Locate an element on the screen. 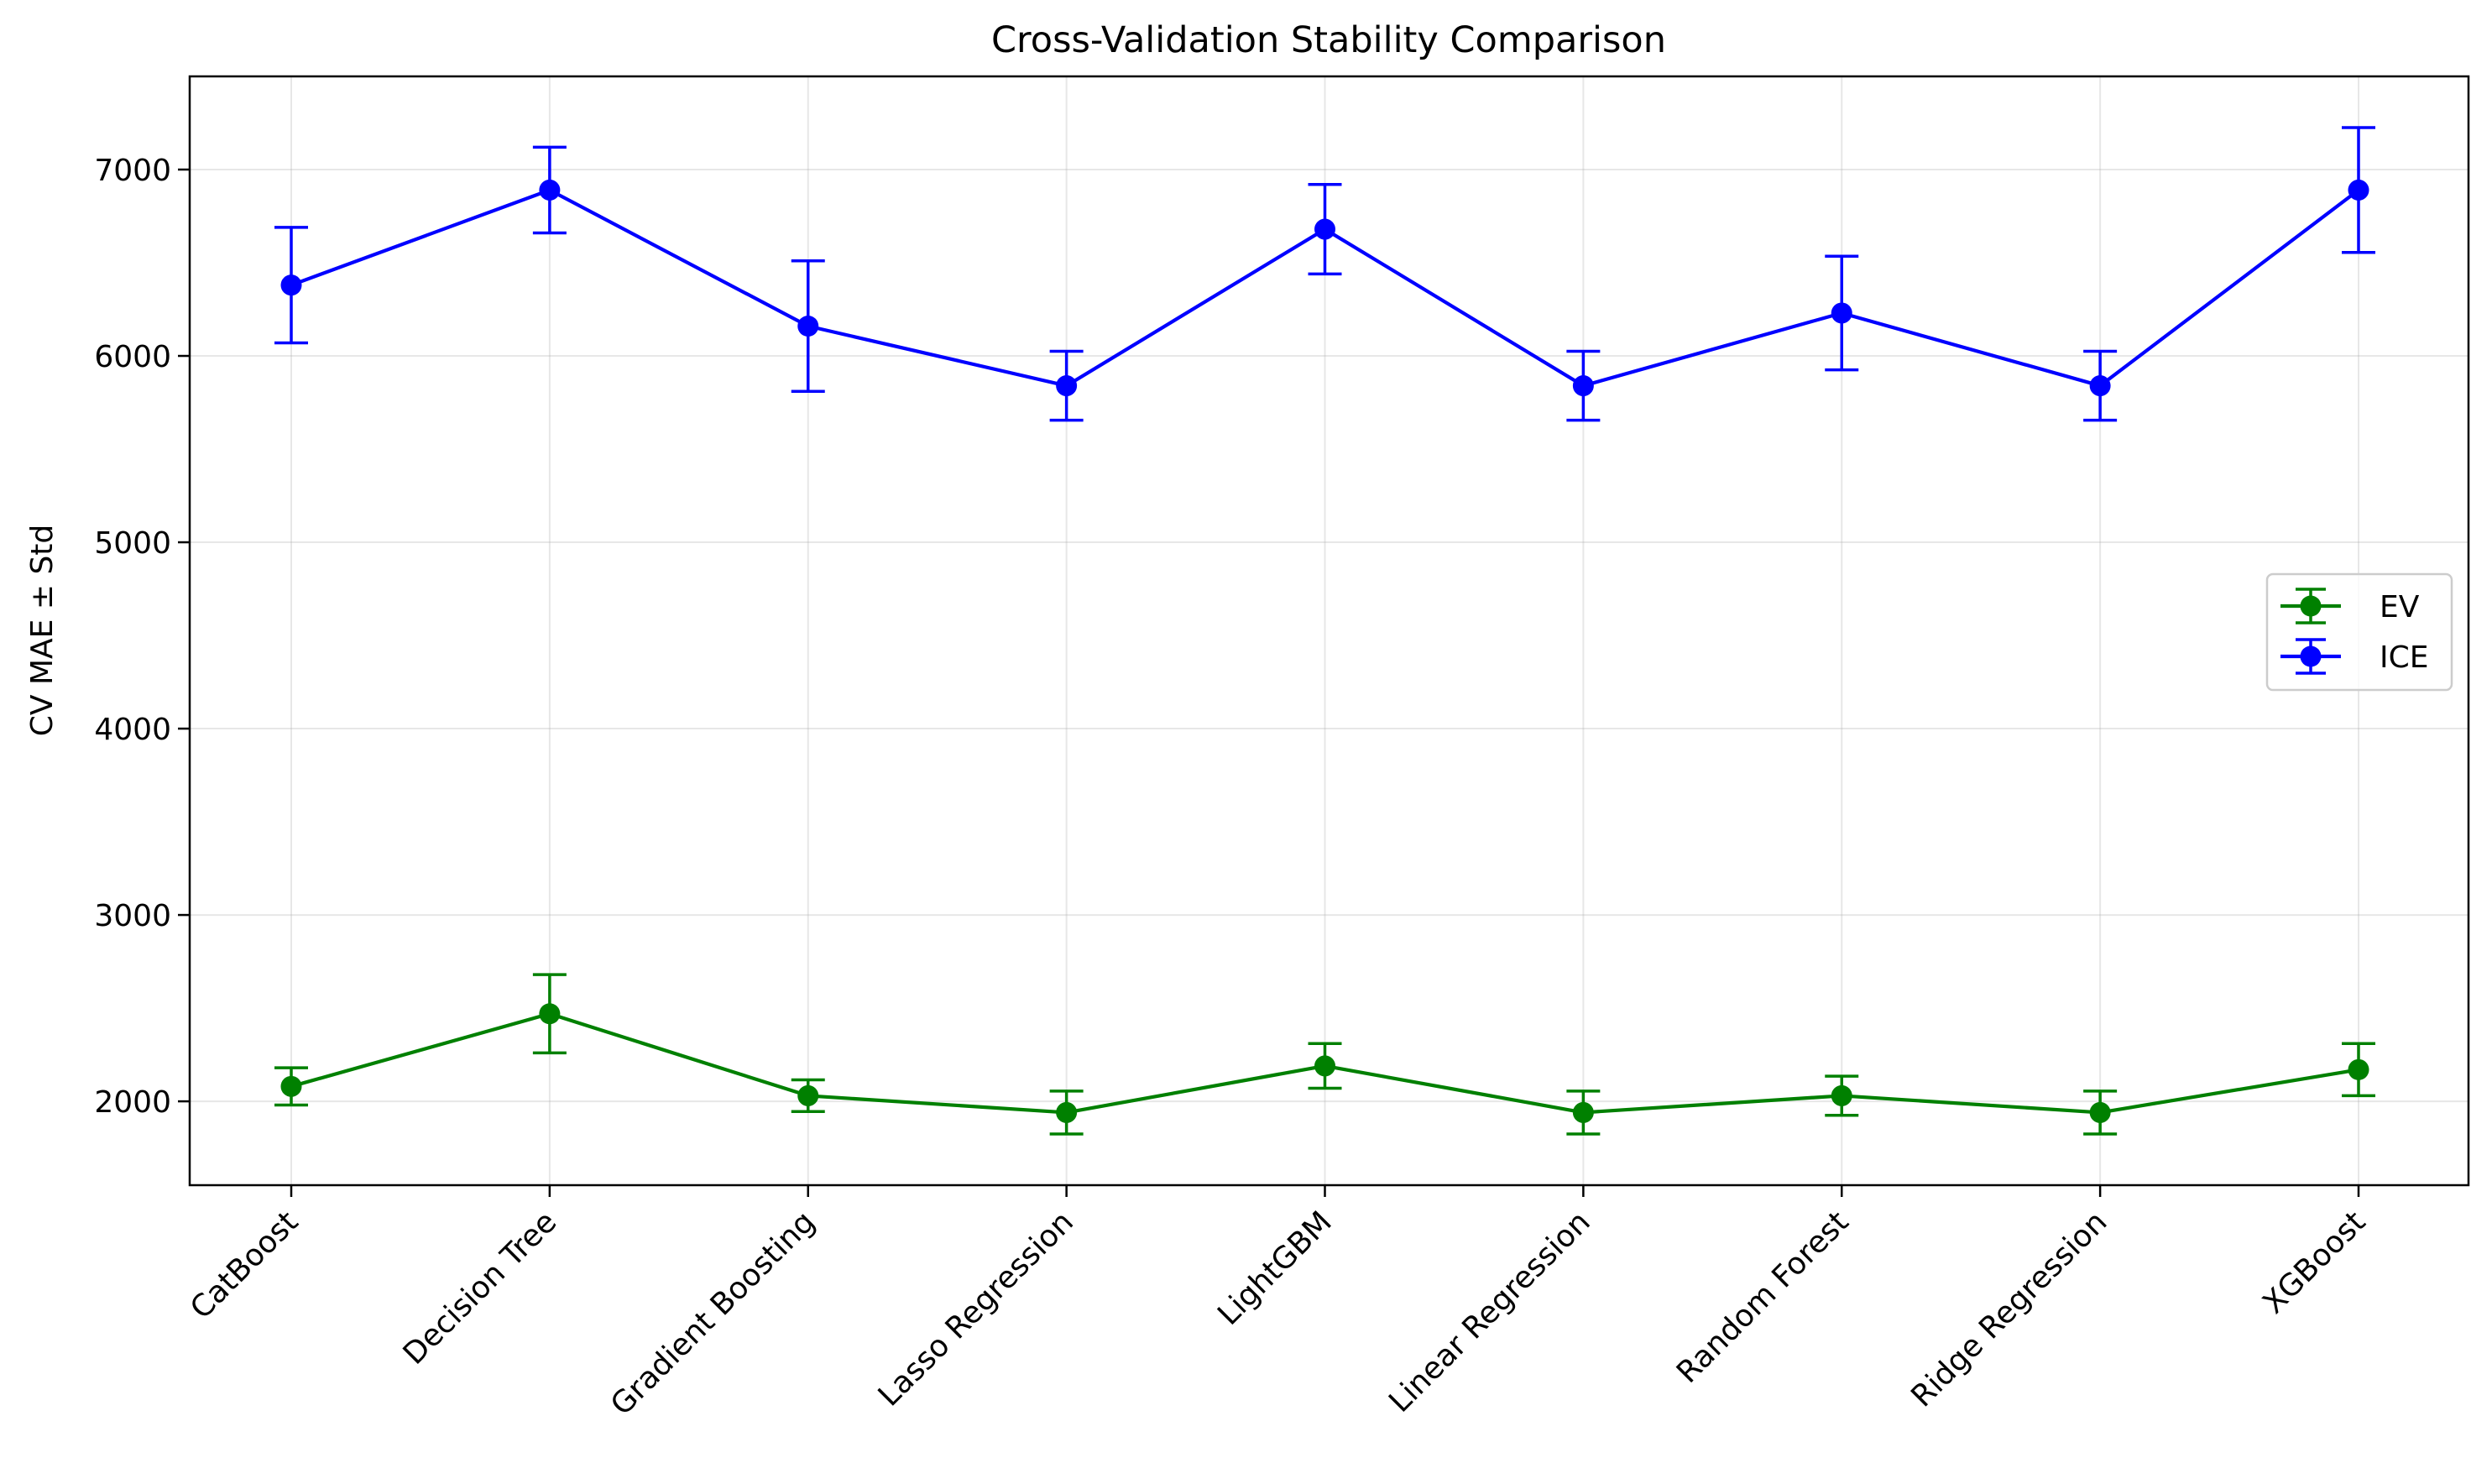 The height and width of the screenshot is (1484, 2492). y-tick-label: 2000 is located at coordinates (132, 1102).